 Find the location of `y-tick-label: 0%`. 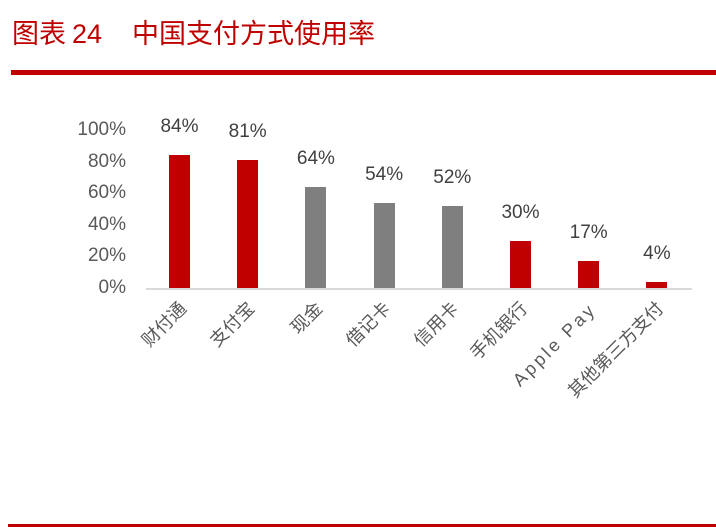

y-tick-label: 0% is located at coordinates (112, 287).